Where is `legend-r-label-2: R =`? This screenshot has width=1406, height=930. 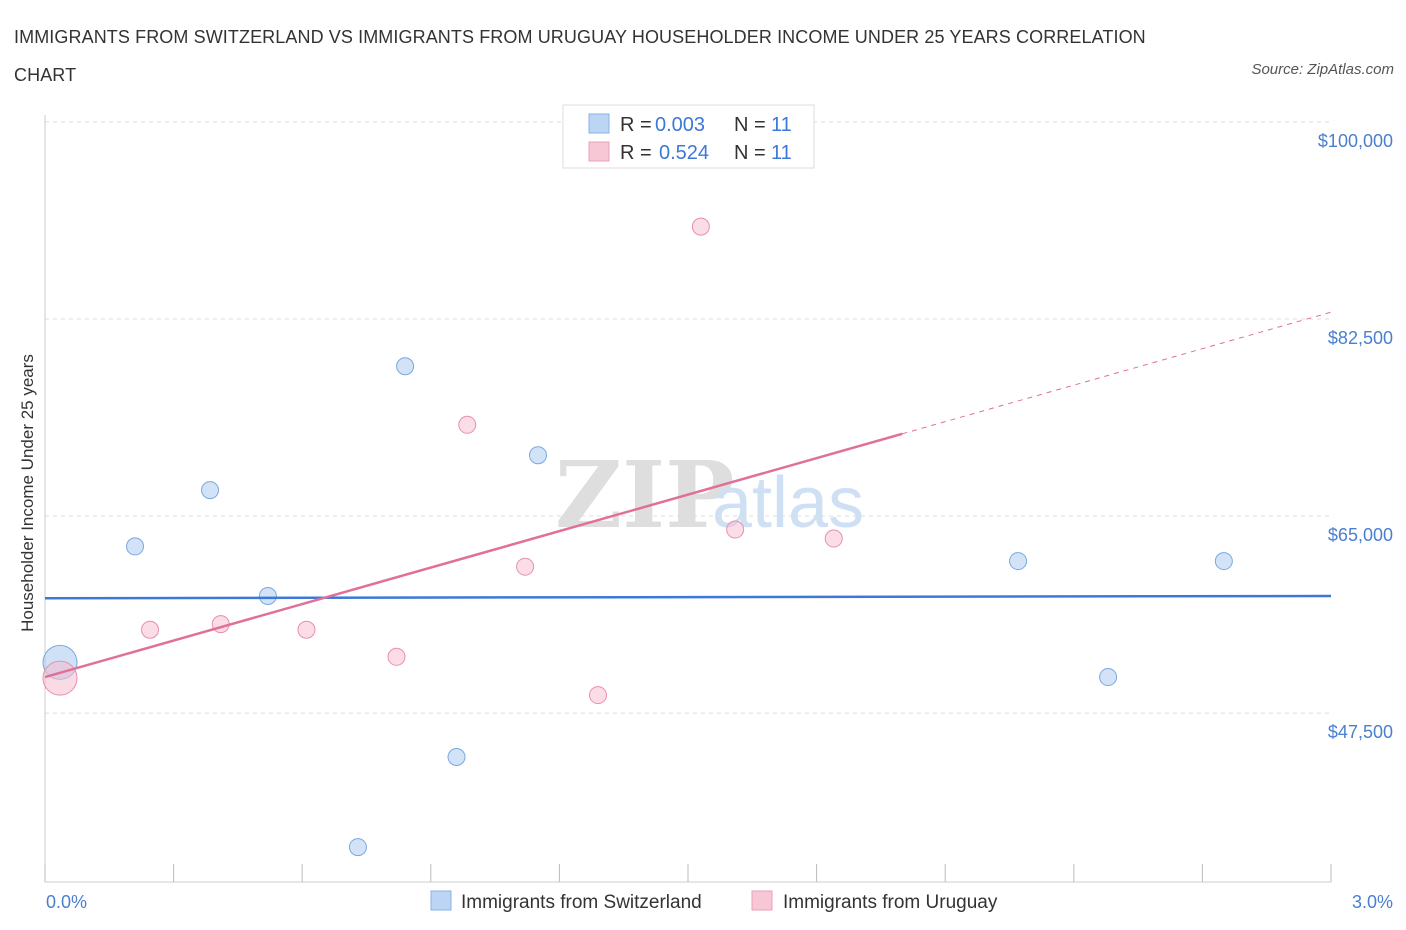 legend-r-label-2: R = is located at coordinates (636, 153).